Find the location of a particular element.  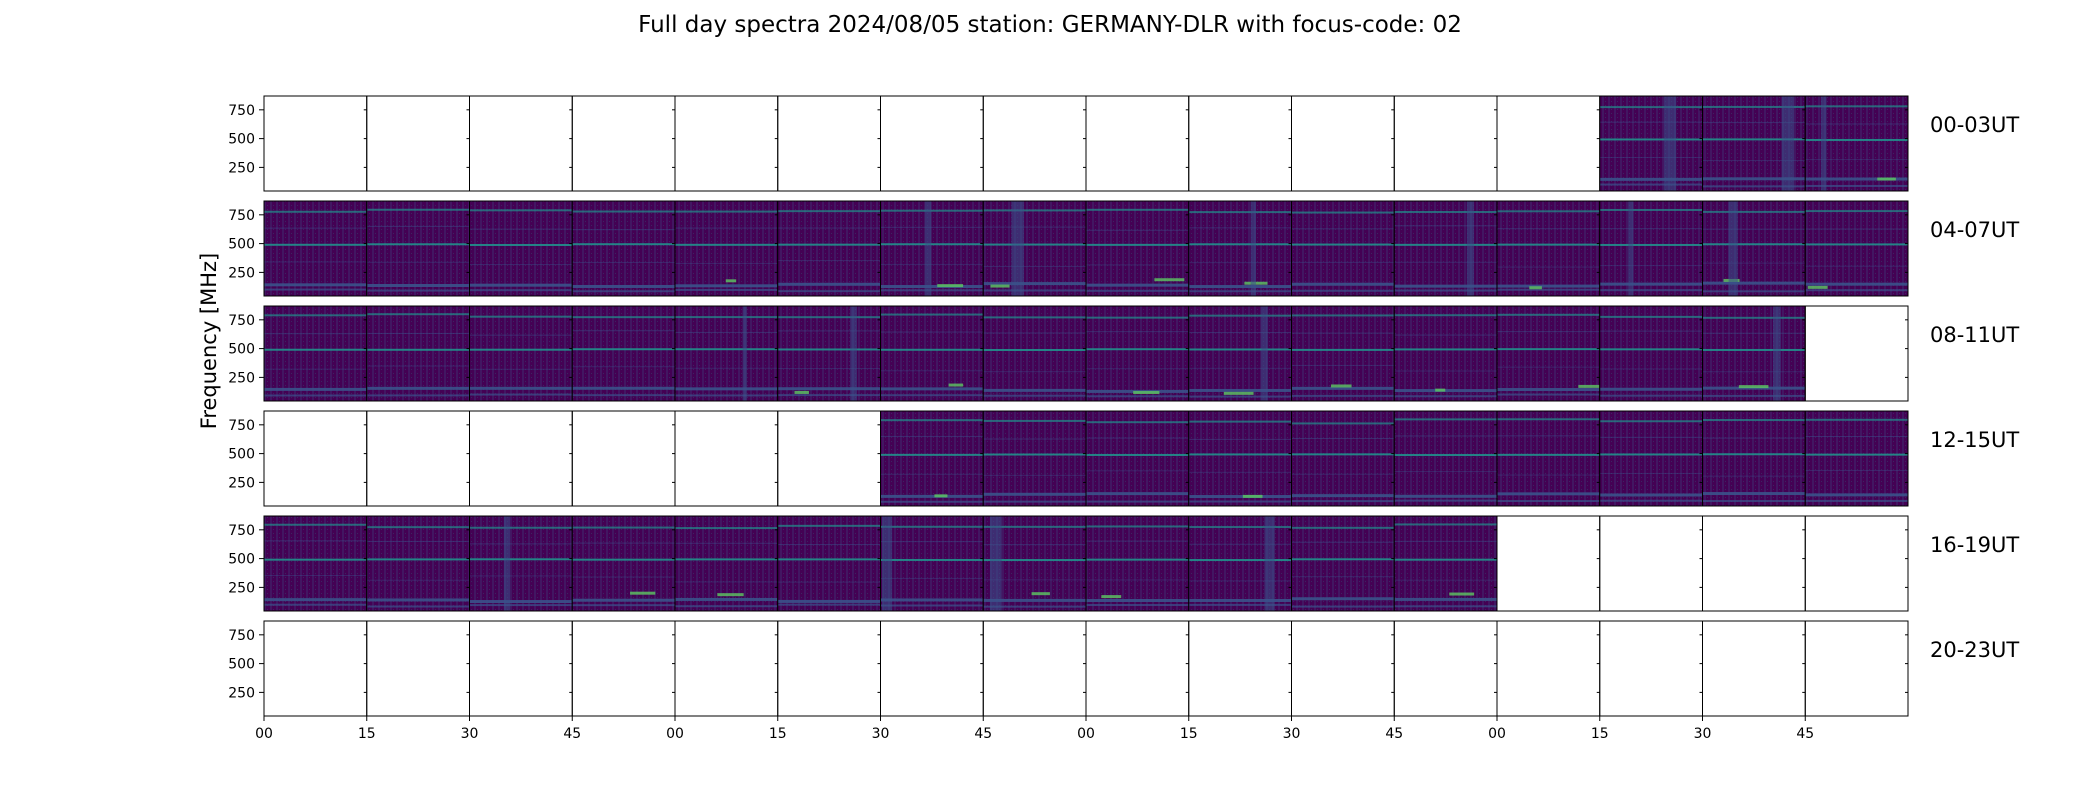

y-tick-label: 500 is located at coordinates (241, 665).